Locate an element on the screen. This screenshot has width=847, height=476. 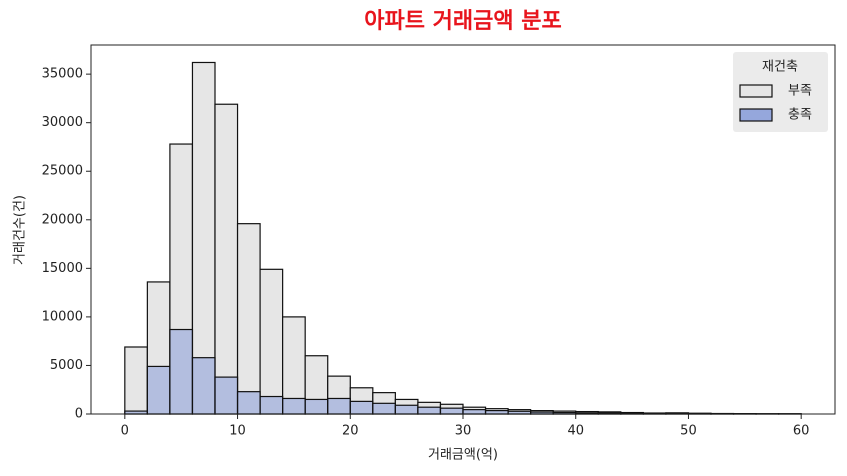
x-tick-label: 30 is located at coordinates (463, 431).